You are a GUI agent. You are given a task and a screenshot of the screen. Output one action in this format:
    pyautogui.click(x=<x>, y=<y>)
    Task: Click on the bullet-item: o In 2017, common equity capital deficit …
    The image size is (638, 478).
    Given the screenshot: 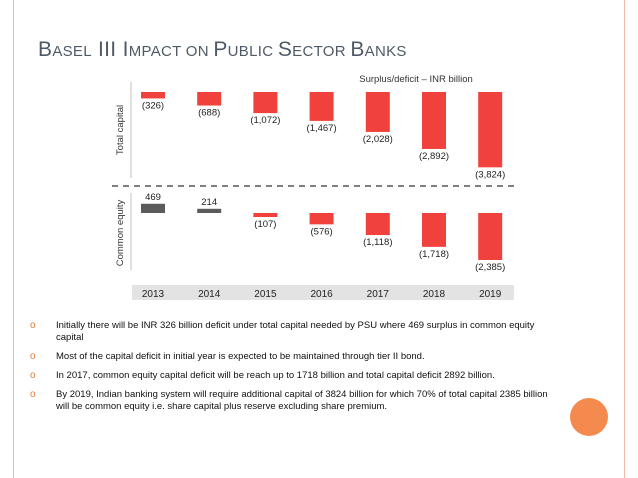 What is the action you would take?
    pyautogui.click(x=262, y=375)
    